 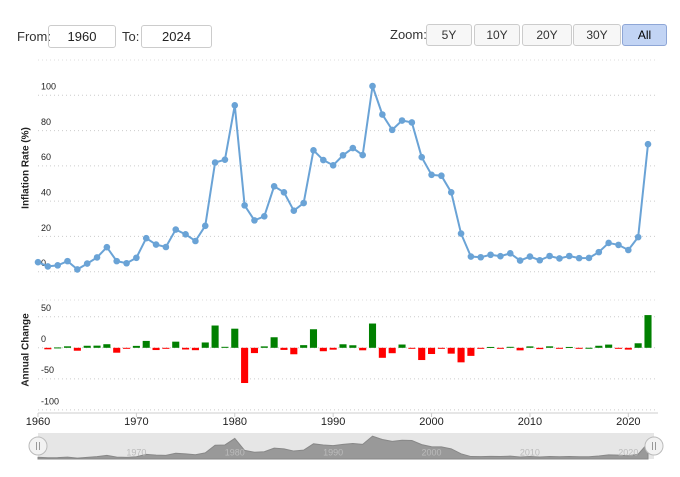 I want to click on x-tick-label: 1990, so click(x=333, y=422).